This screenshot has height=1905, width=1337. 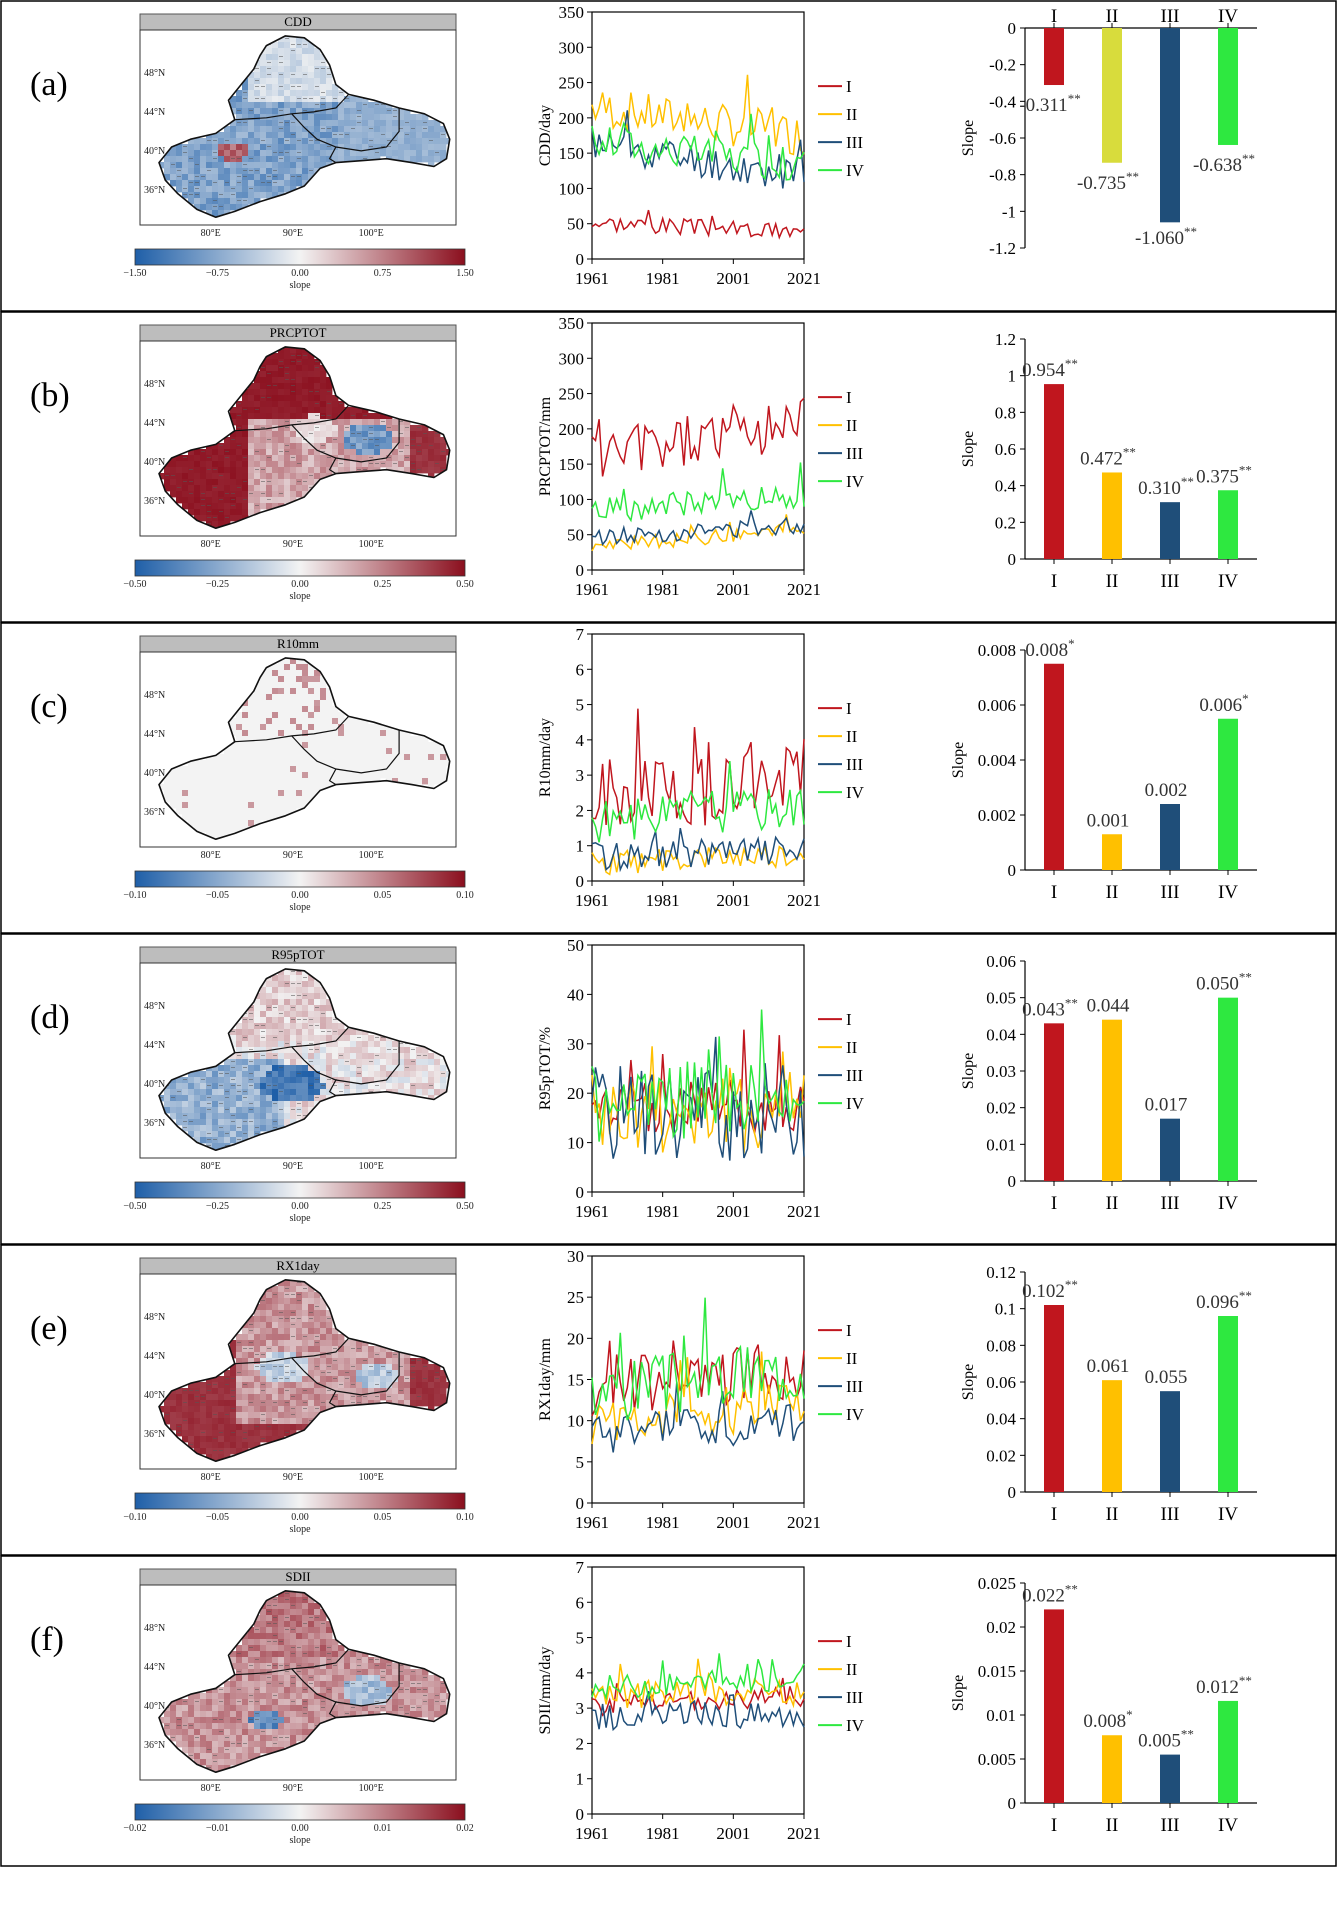 I want to click on bar-value: 0.375, so click(x=1217, y=476).